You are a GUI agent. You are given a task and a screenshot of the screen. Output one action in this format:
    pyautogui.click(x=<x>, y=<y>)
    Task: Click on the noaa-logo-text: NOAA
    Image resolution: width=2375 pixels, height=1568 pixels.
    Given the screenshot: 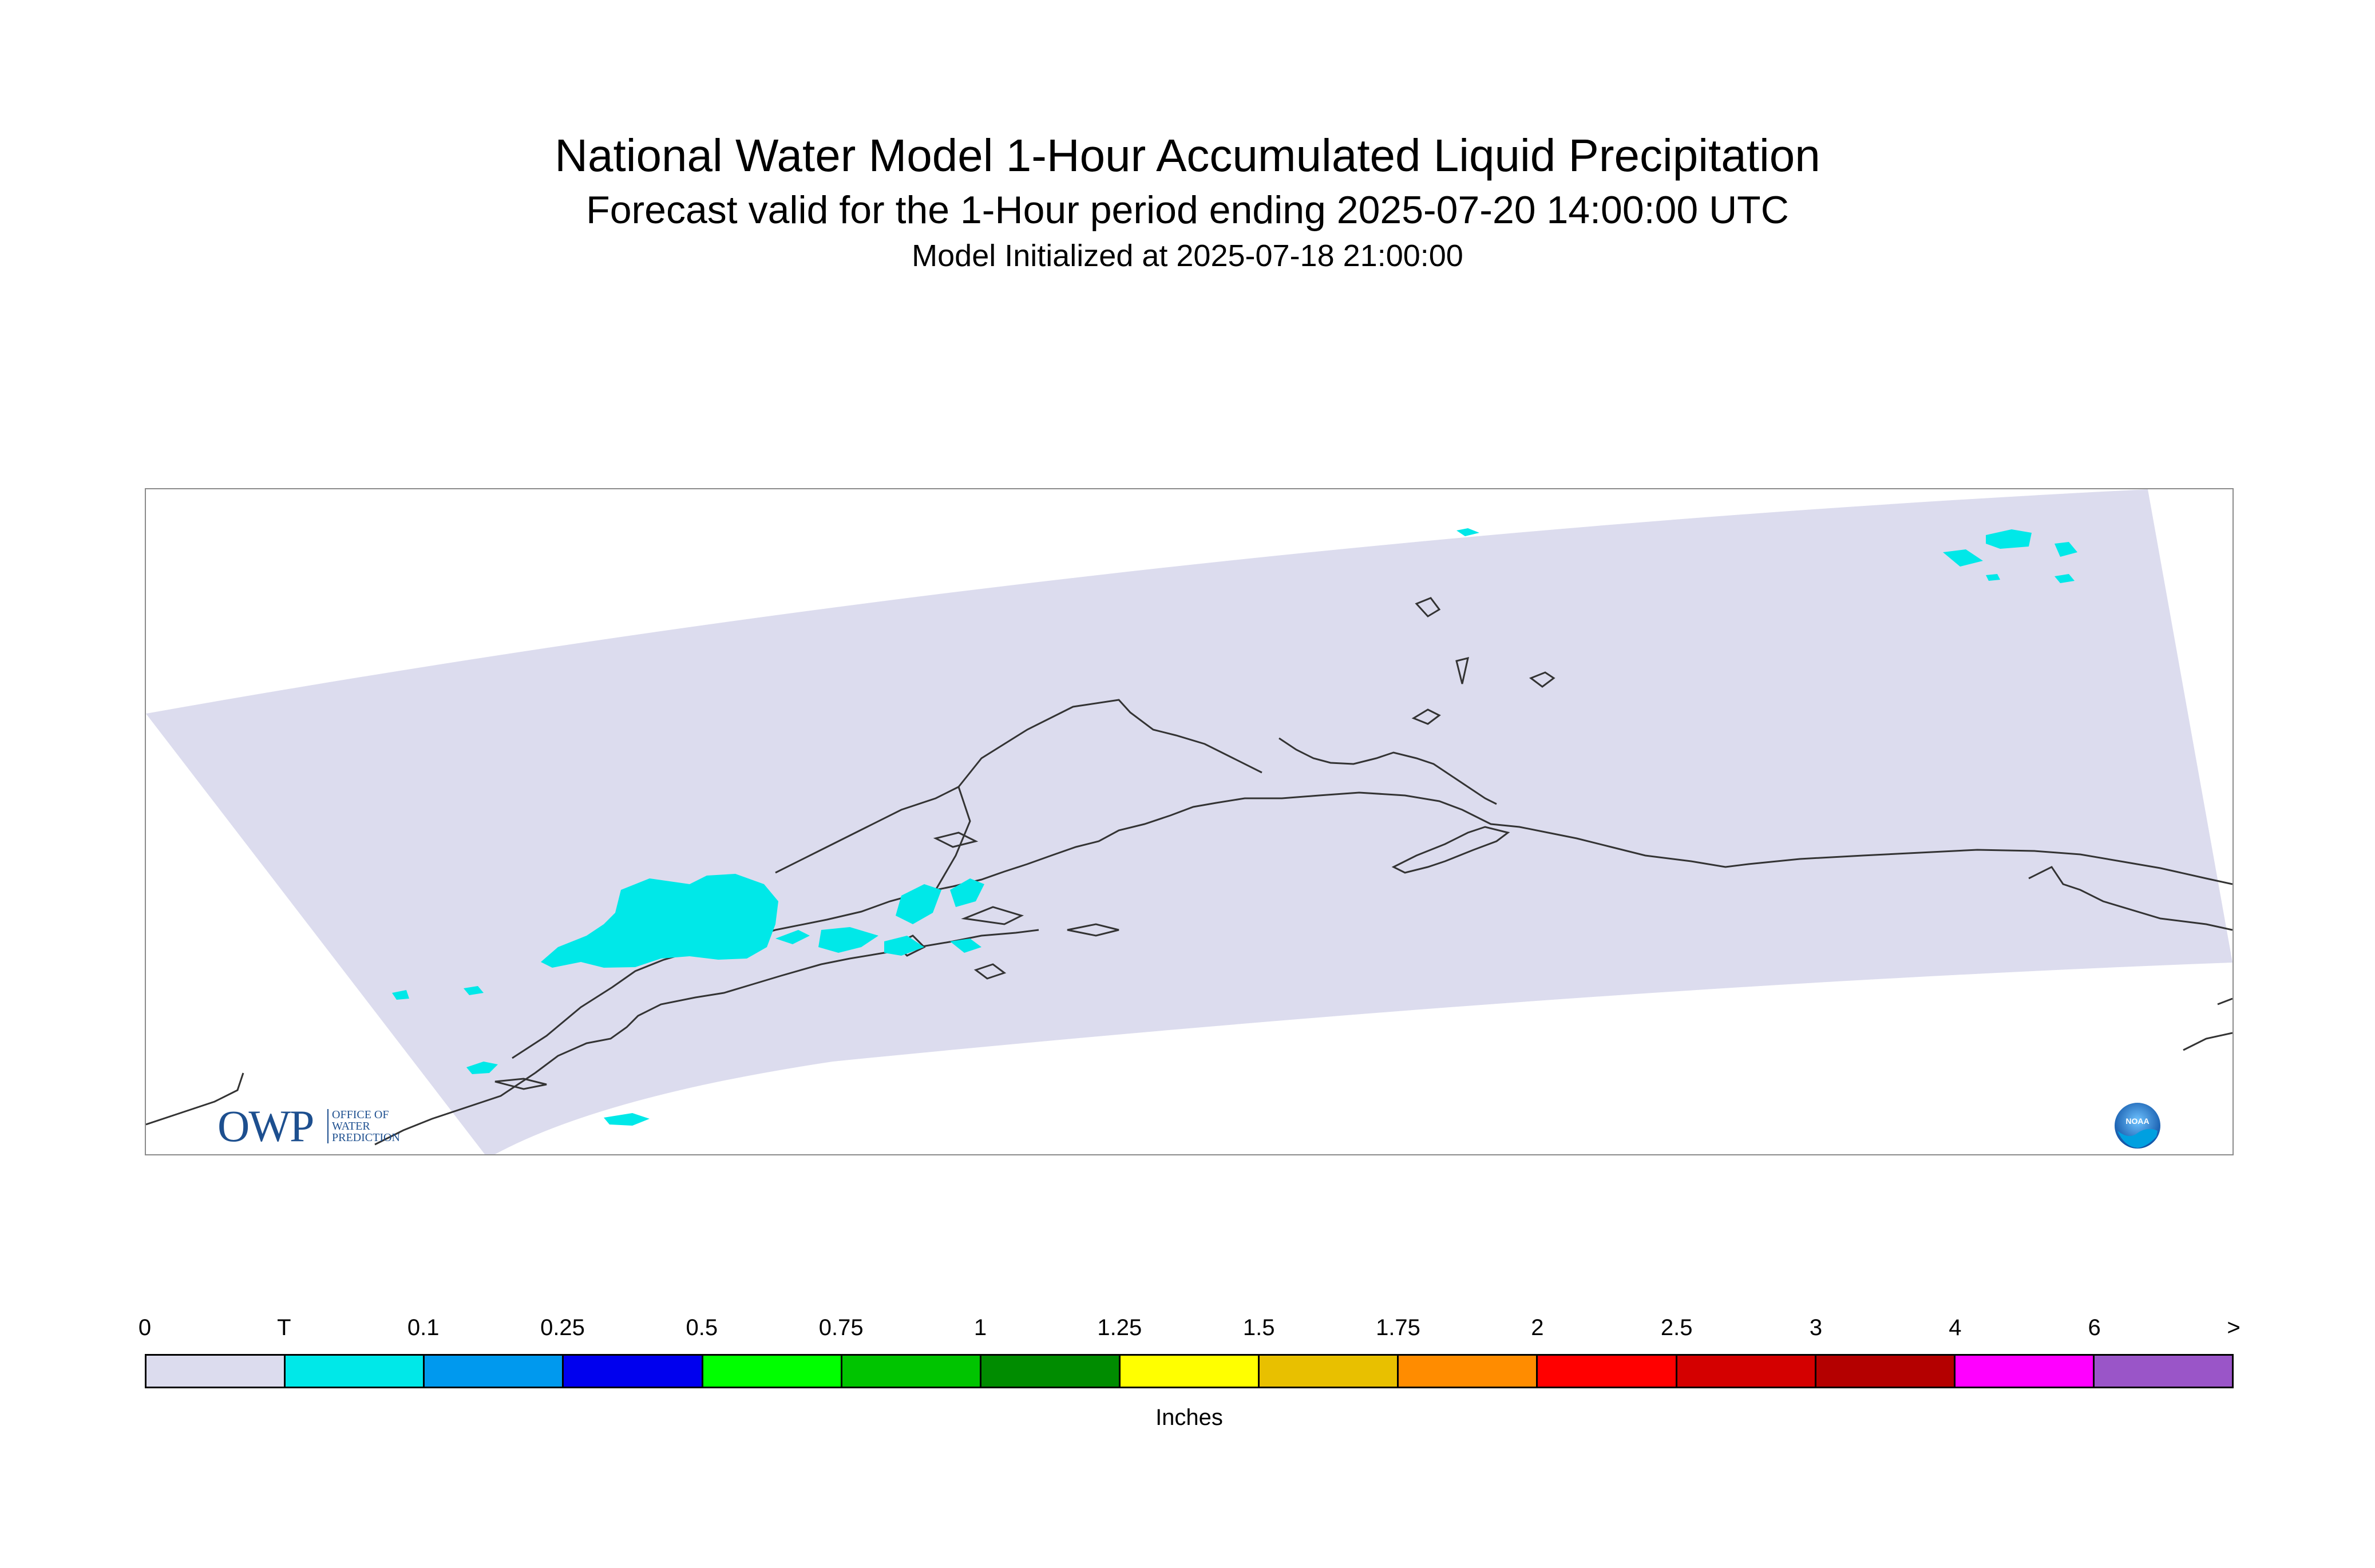 What is the action you would take?
    pyautogui.click(x=2137, y=1121)
    